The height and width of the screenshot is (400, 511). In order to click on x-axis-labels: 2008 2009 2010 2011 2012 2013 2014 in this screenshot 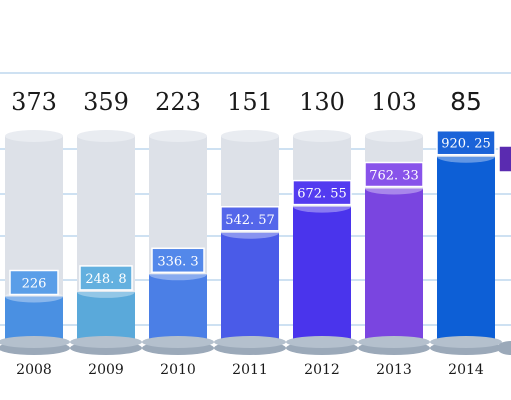, I will do `click(250, 370)`.